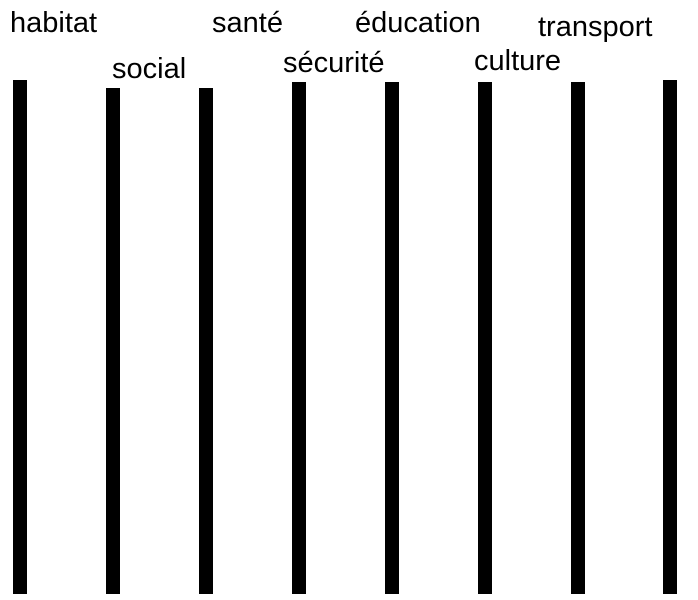 This screenshot has height=600, width=698. Describe the element at coordinates (418, 23) in the screenshot. I see `label: éducation` at that location.